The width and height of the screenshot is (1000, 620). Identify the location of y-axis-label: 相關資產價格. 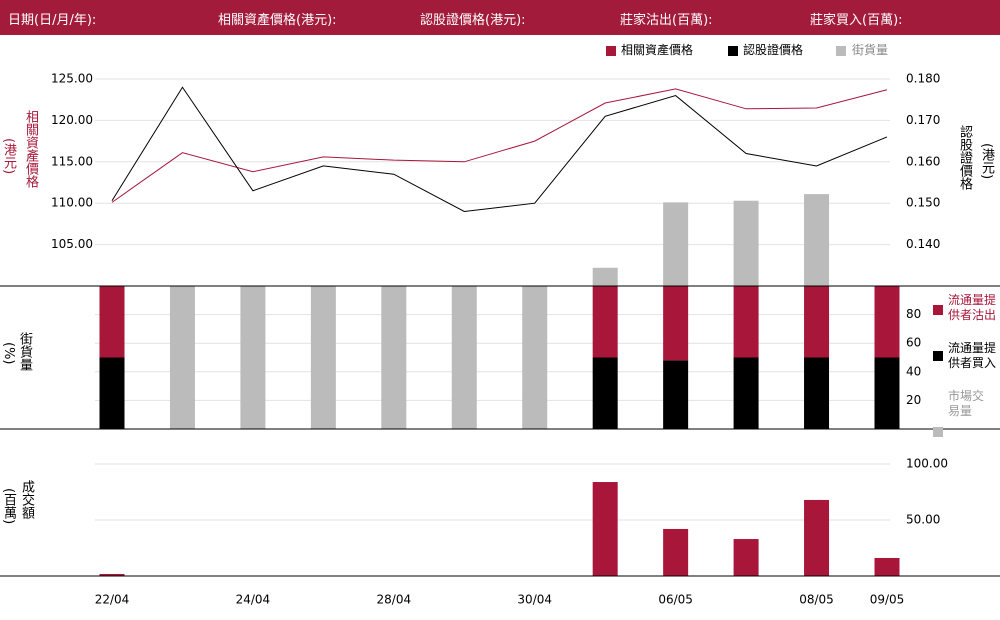
(30, 149).